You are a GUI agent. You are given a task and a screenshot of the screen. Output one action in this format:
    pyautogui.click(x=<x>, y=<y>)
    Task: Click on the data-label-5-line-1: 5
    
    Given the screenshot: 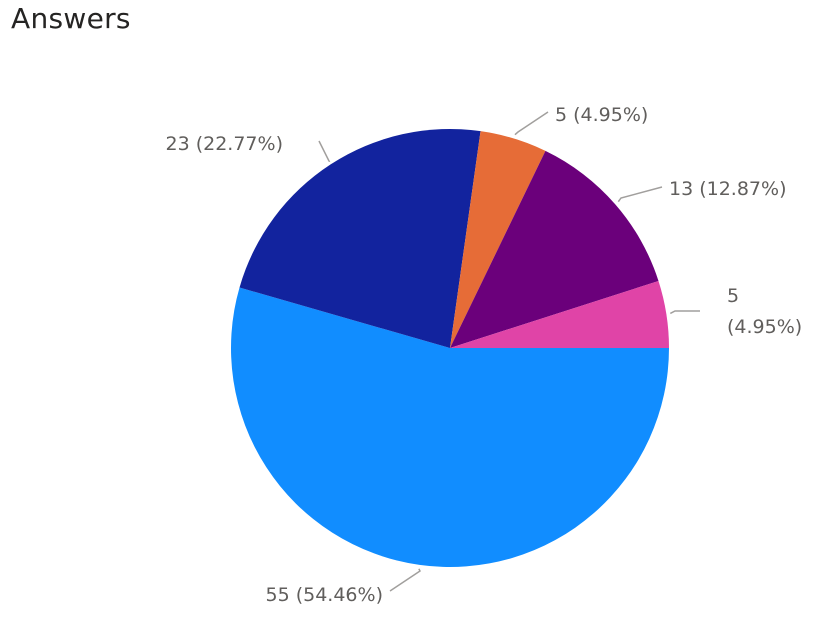 What is the action you would take?
    pyautogui.click(x=733, y=296)
    